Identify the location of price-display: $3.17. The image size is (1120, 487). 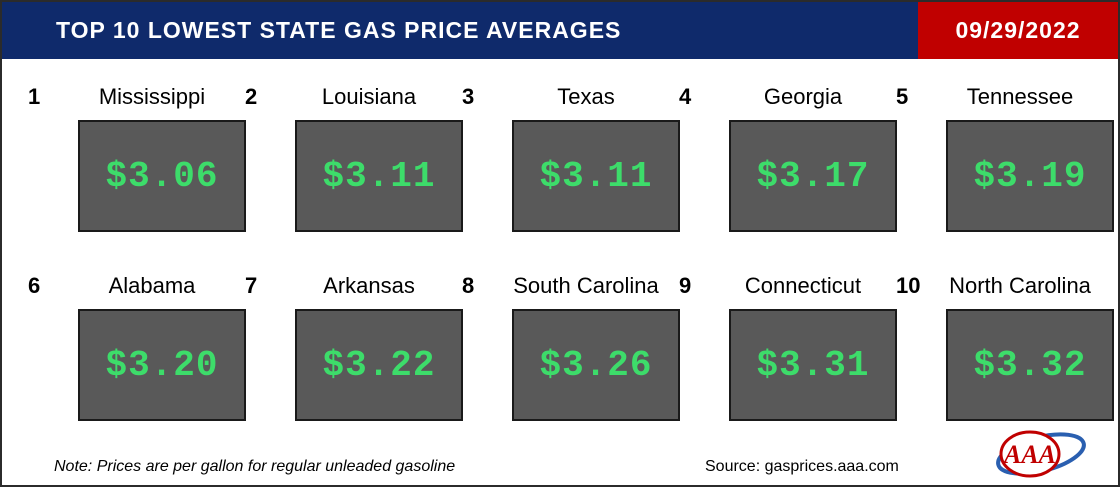
(813, 176).